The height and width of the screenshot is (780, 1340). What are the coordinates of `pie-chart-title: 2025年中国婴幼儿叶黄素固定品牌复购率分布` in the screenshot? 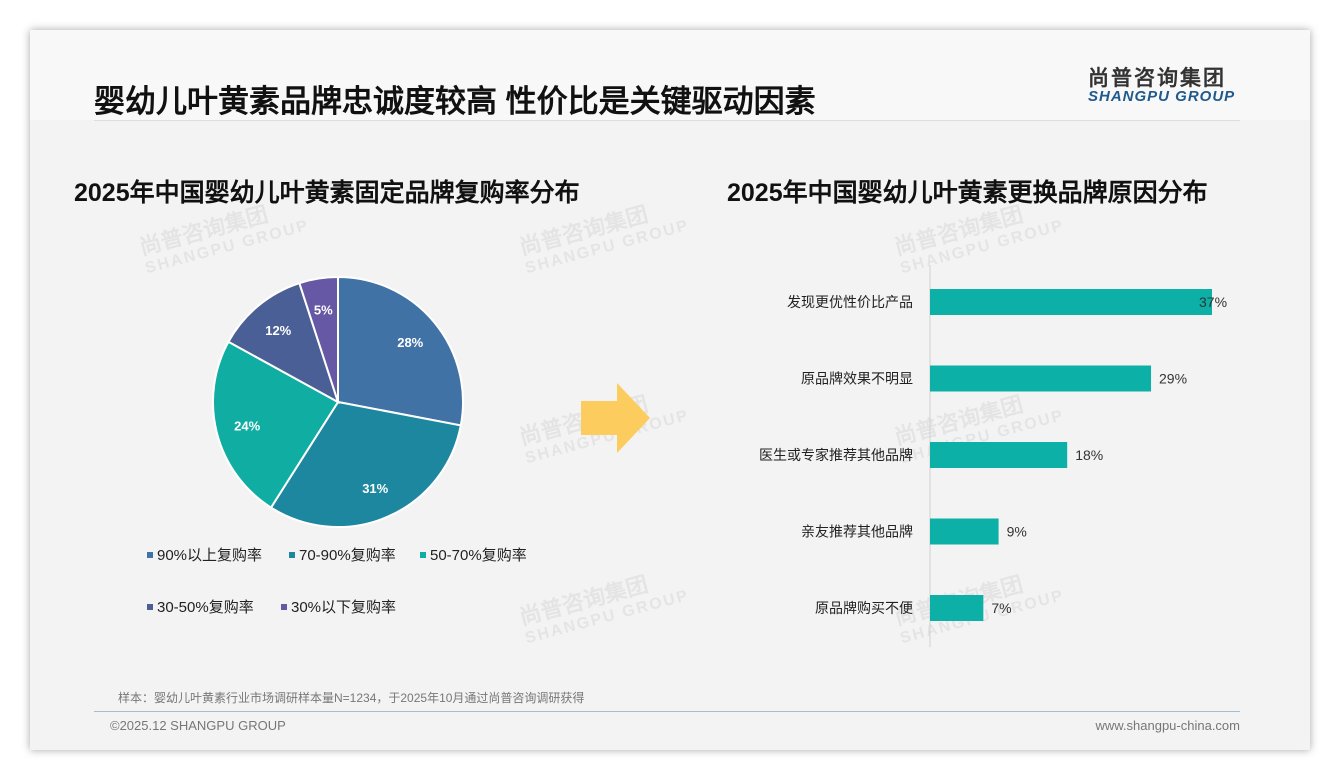 It's located at (327, 193).